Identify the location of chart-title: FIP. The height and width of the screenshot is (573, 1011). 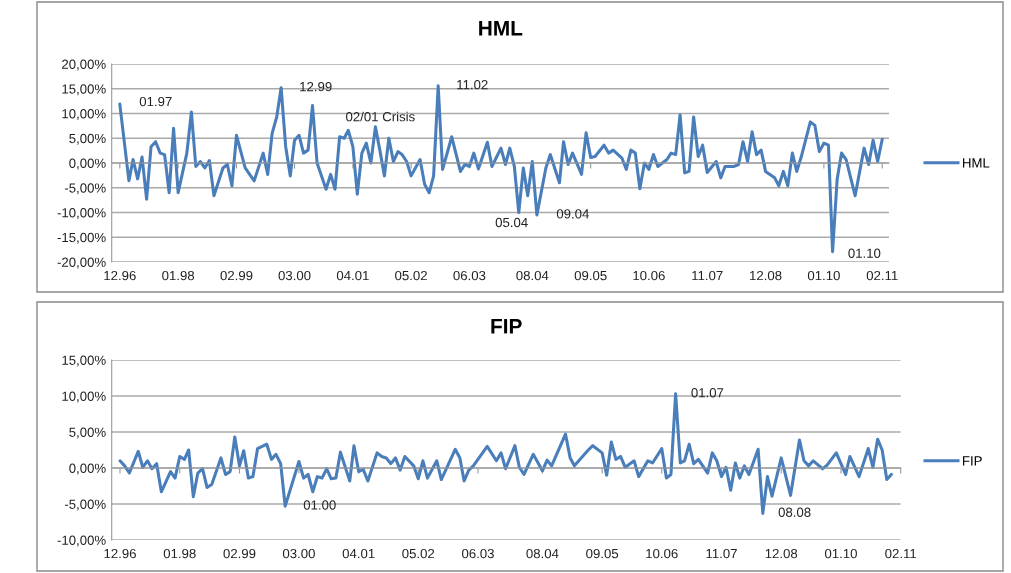
(506, 326).